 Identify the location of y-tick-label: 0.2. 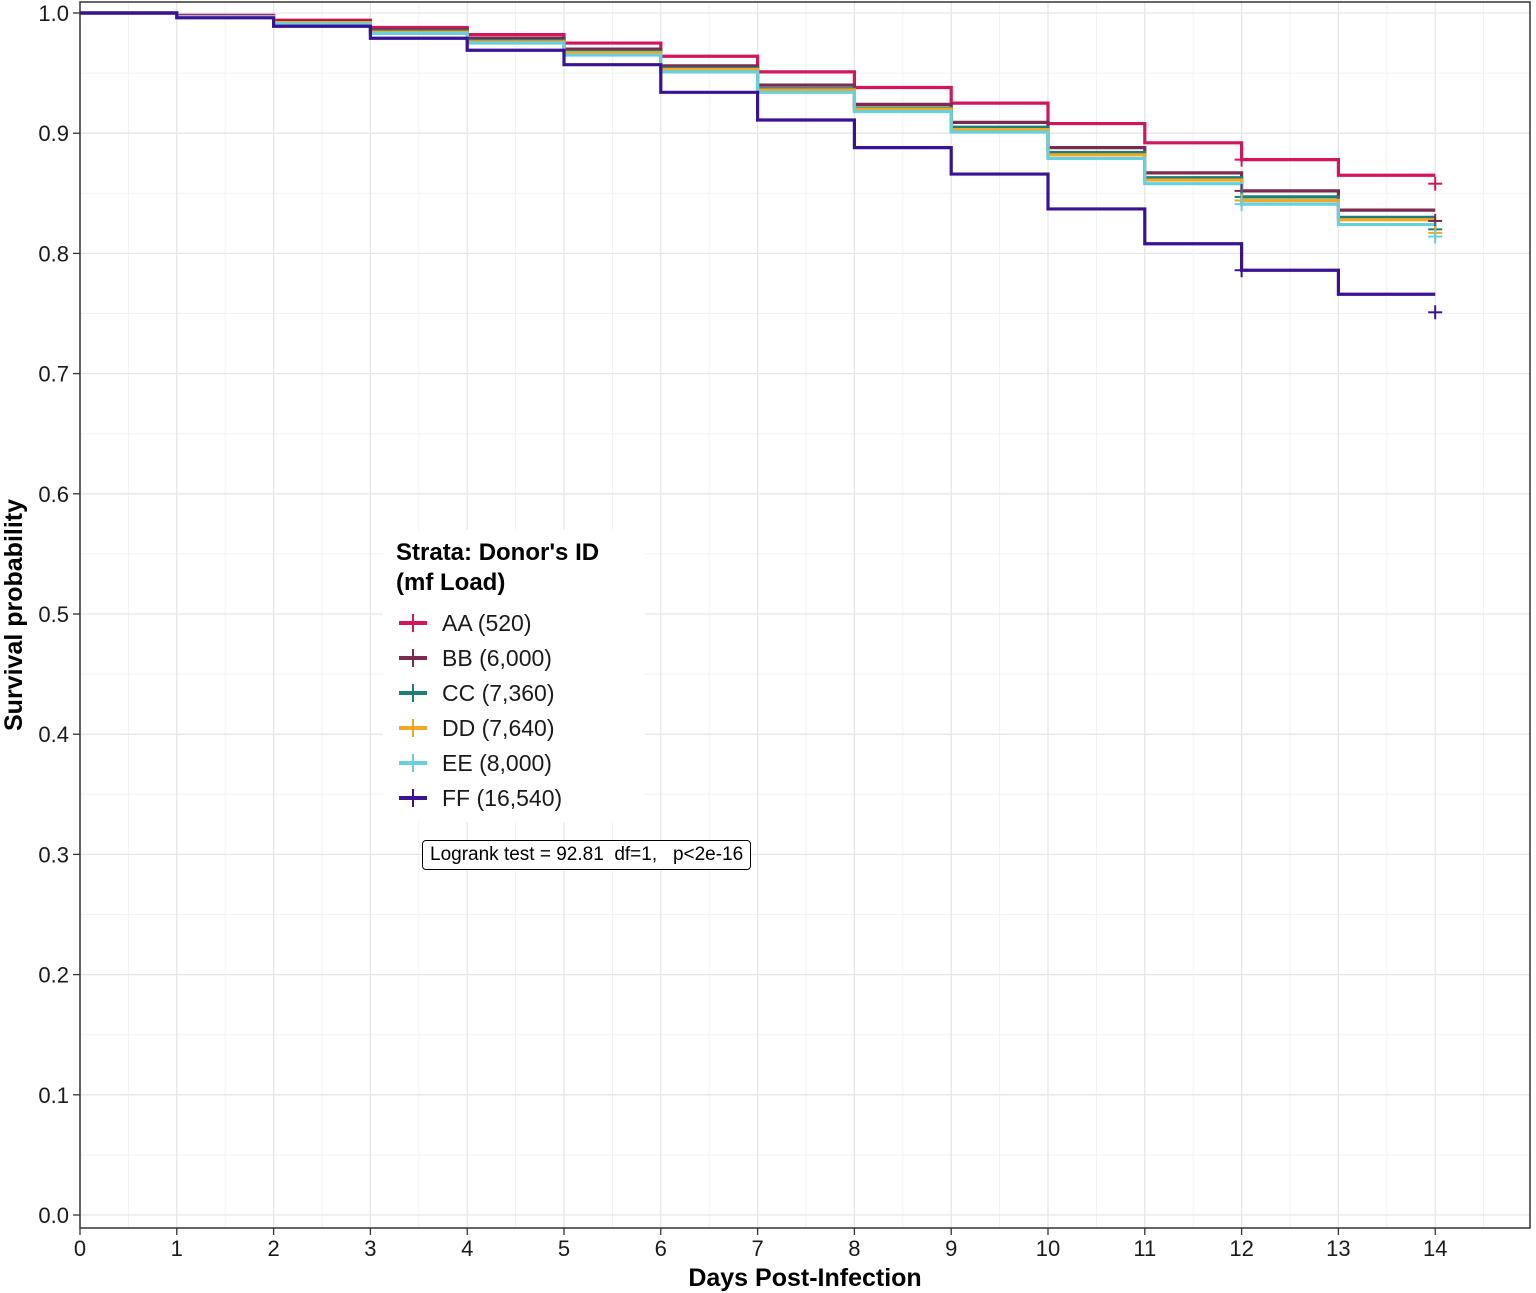
(53, 975).